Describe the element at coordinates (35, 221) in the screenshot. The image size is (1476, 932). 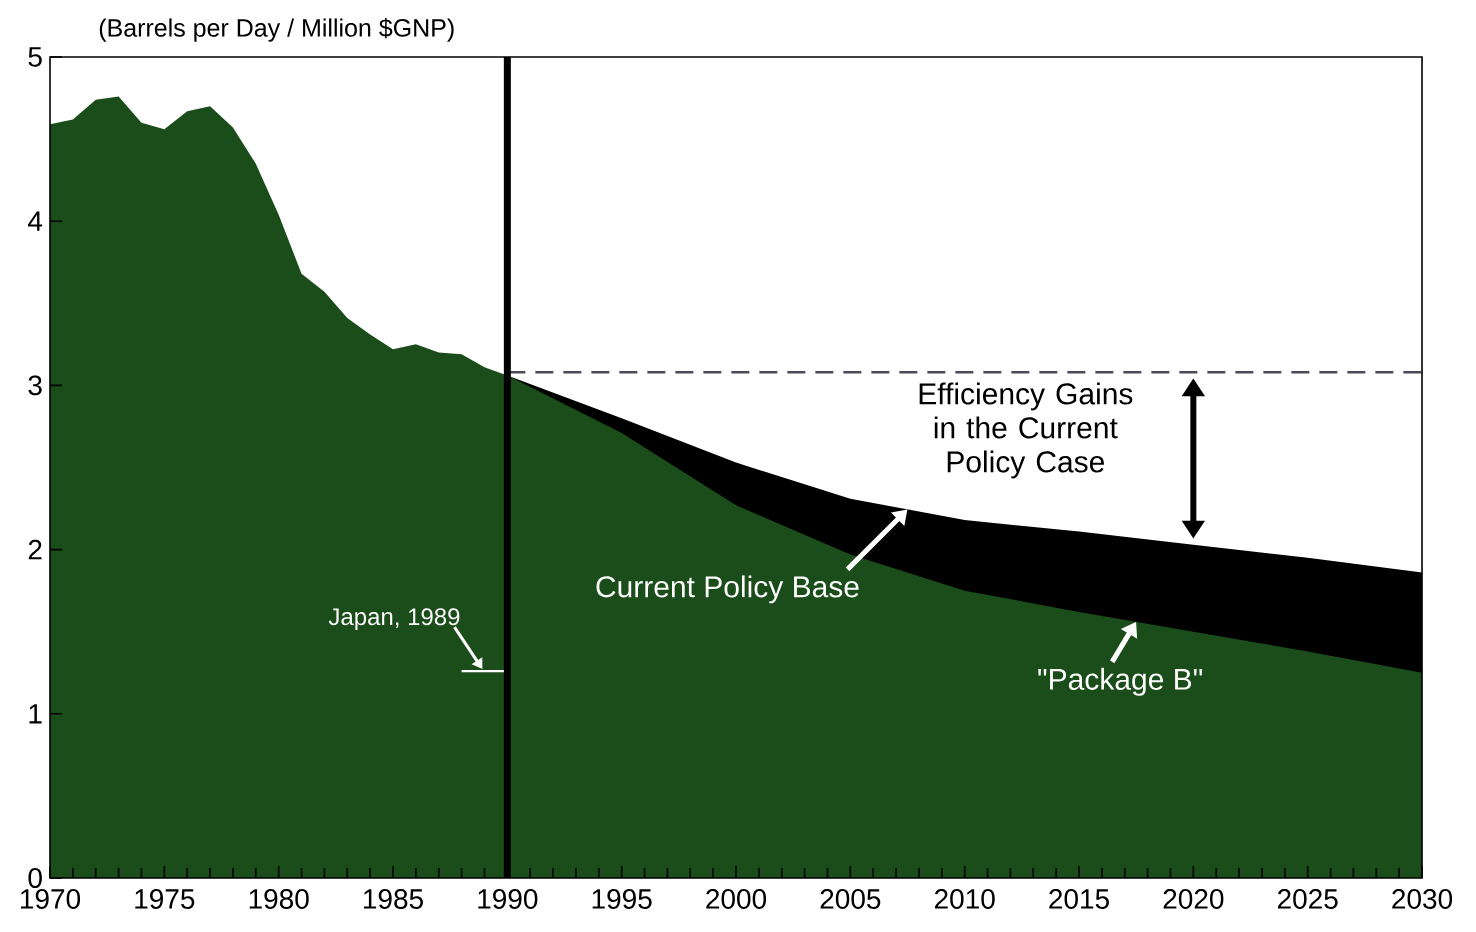
I see `y-tick-label: 4` at that location.